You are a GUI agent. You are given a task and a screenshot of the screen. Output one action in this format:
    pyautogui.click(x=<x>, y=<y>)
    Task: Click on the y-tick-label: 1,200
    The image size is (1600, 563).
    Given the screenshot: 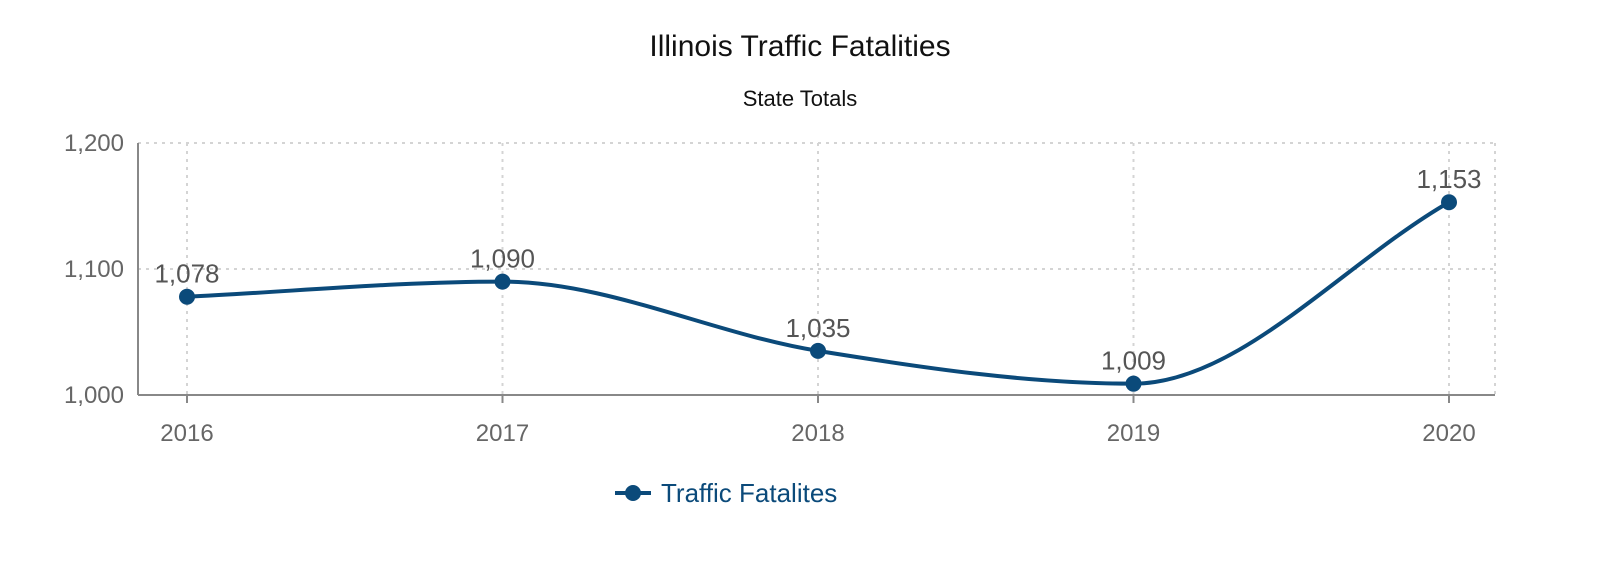 What is the action you would take?
    pyautogui.click(x=94, y=143)
    